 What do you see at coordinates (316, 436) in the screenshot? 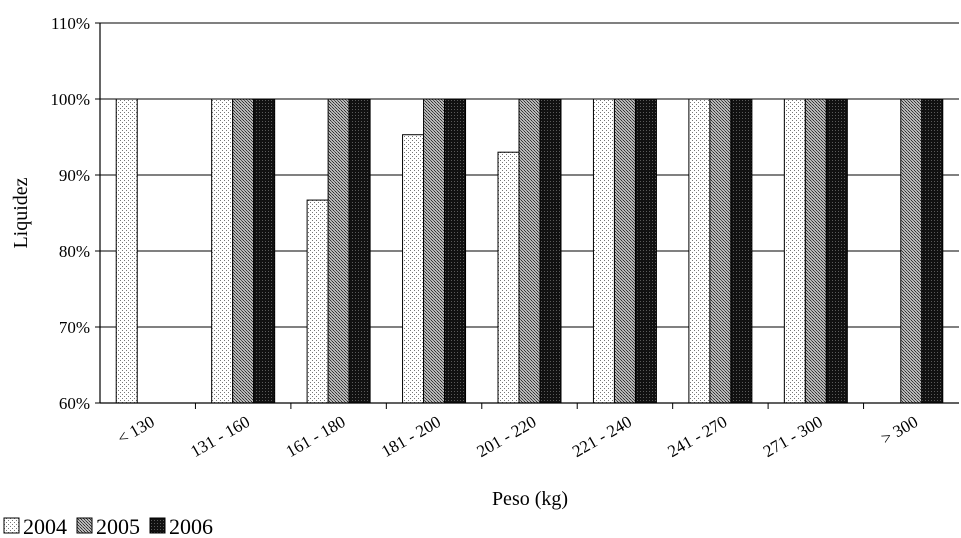
I see `x-tick-label: 161 - 180` at bounding box center [316, 436].